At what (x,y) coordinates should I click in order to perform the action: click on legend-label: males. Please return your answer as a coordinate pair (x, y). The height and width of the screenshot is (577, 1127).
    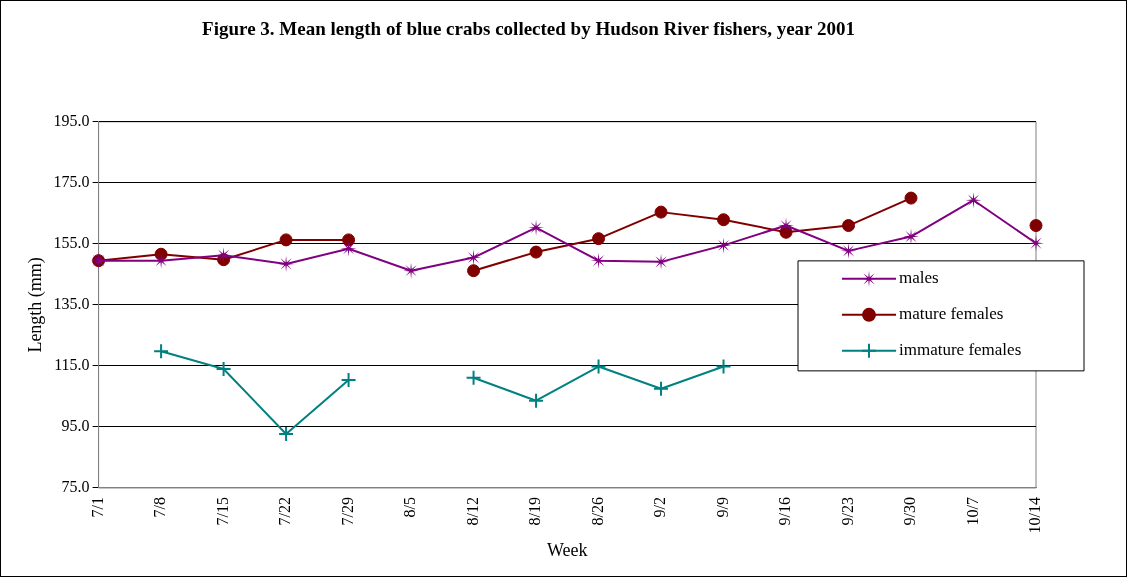
    Looking at the image, I should click on (919, 278).